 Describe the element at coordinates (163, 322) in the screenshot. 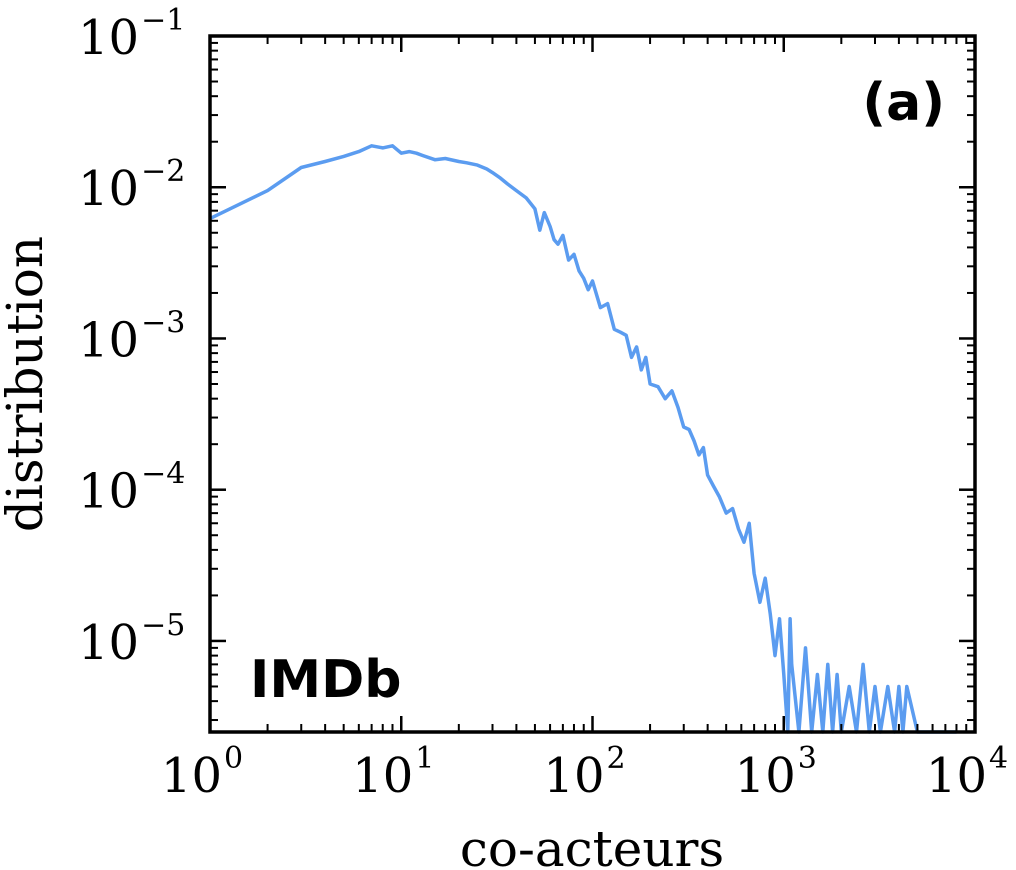

I see `y-tick-exponent: −3` at that location.